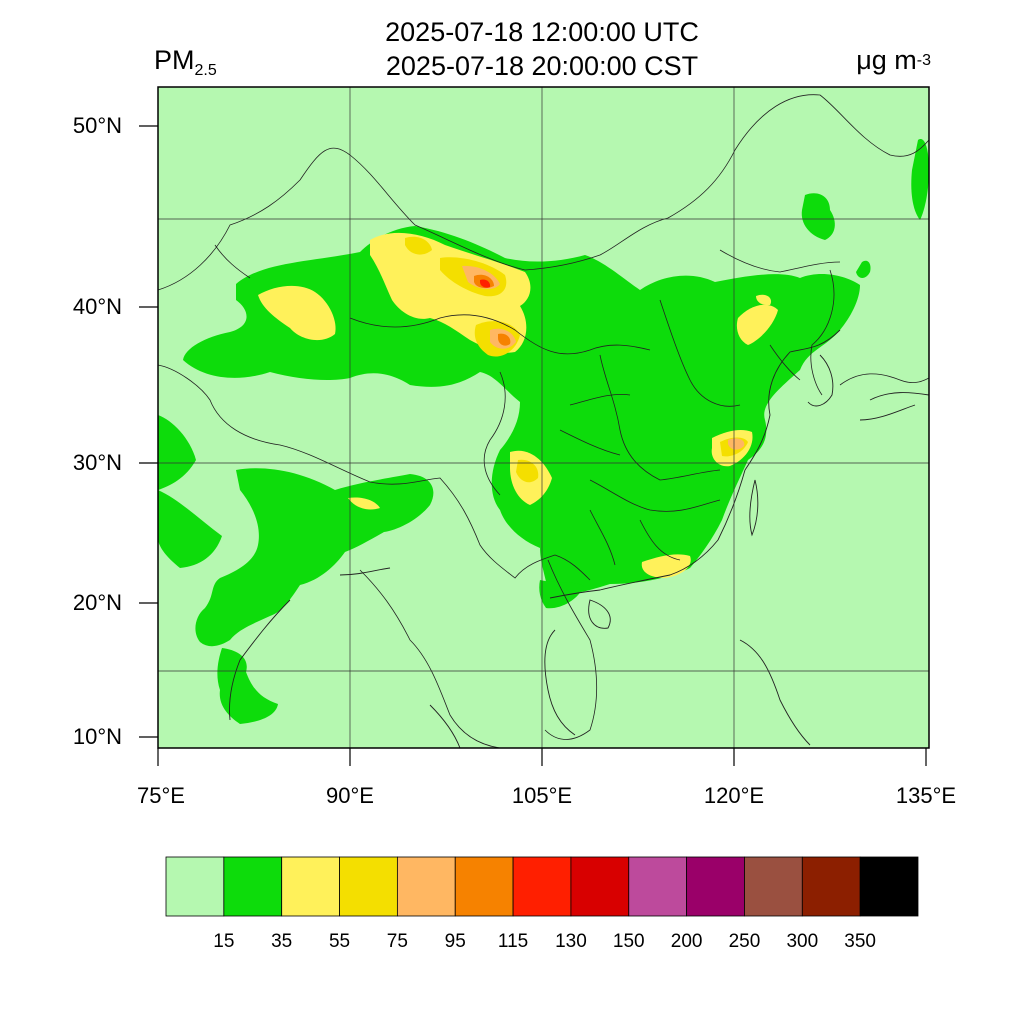 The width and height of the screenshot is (1024, 1024). Describe the element at coordinates (802, 941) in the screenshot. I see `colorbar-tick-label: 300` at that location.